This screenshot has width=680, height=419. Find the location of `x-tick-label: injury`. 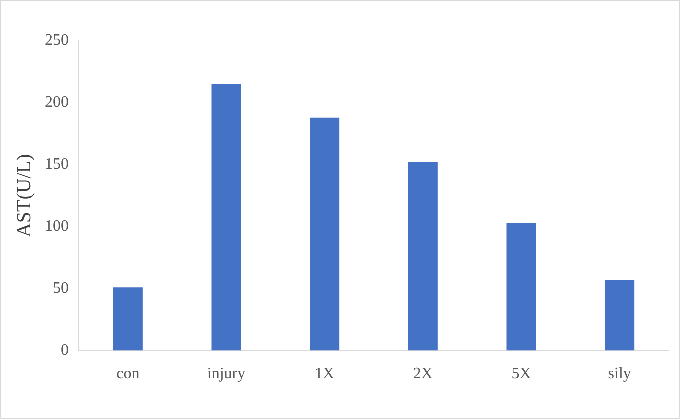

x-tick-label: injury is located at coordinates (226, 374).